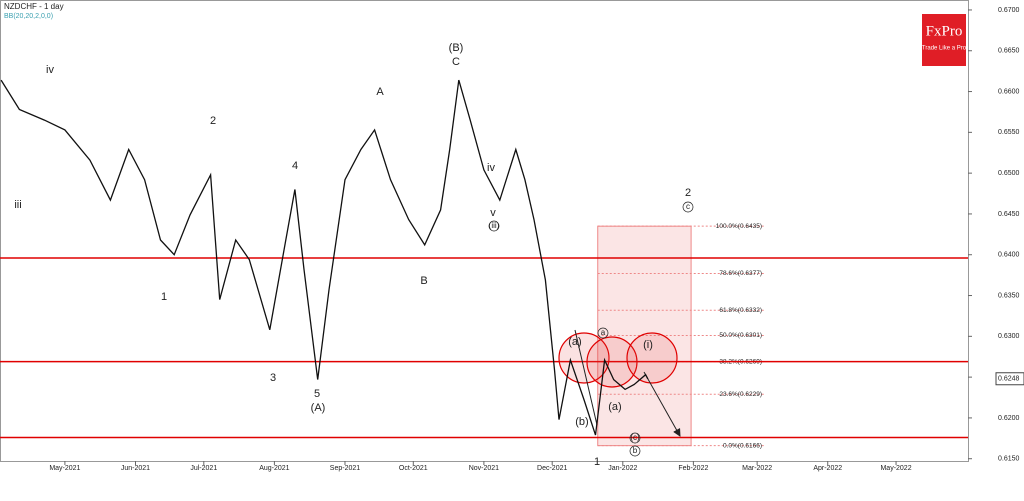 Image resolution: width=1024 pixels, height=501 pixels. Describe the element at coordinates (586, 377) in the screenshot. I see `trend-line` at that location.